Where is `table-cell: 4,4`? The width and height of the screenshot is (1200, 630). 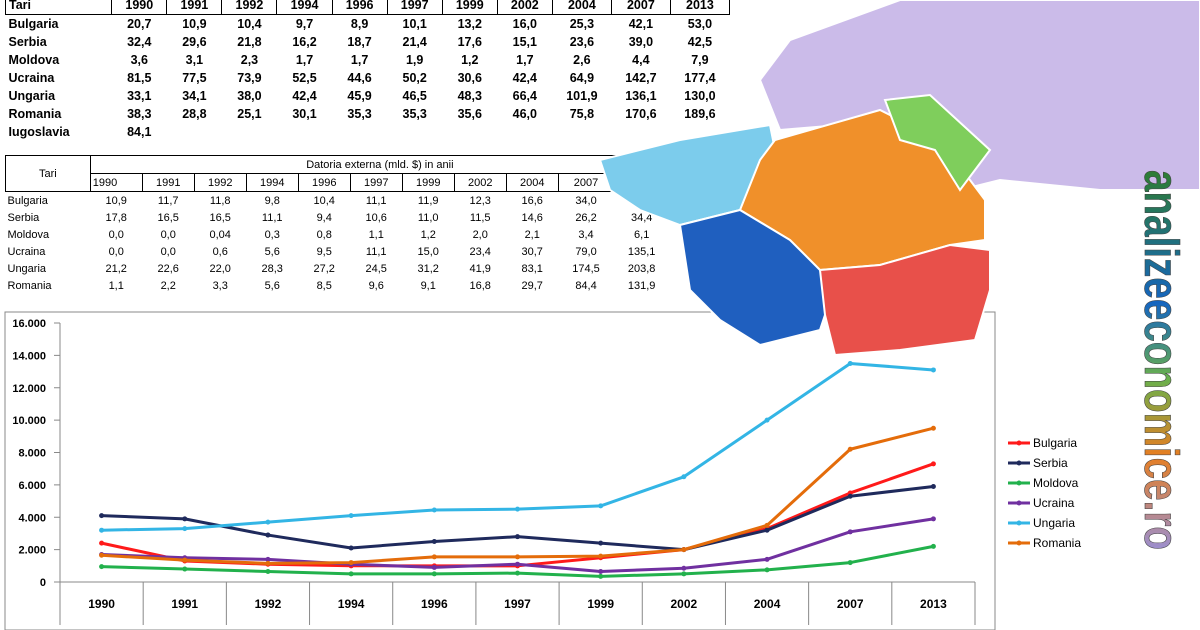
table-cell: 4,4 is located at coordinates (641, 60).